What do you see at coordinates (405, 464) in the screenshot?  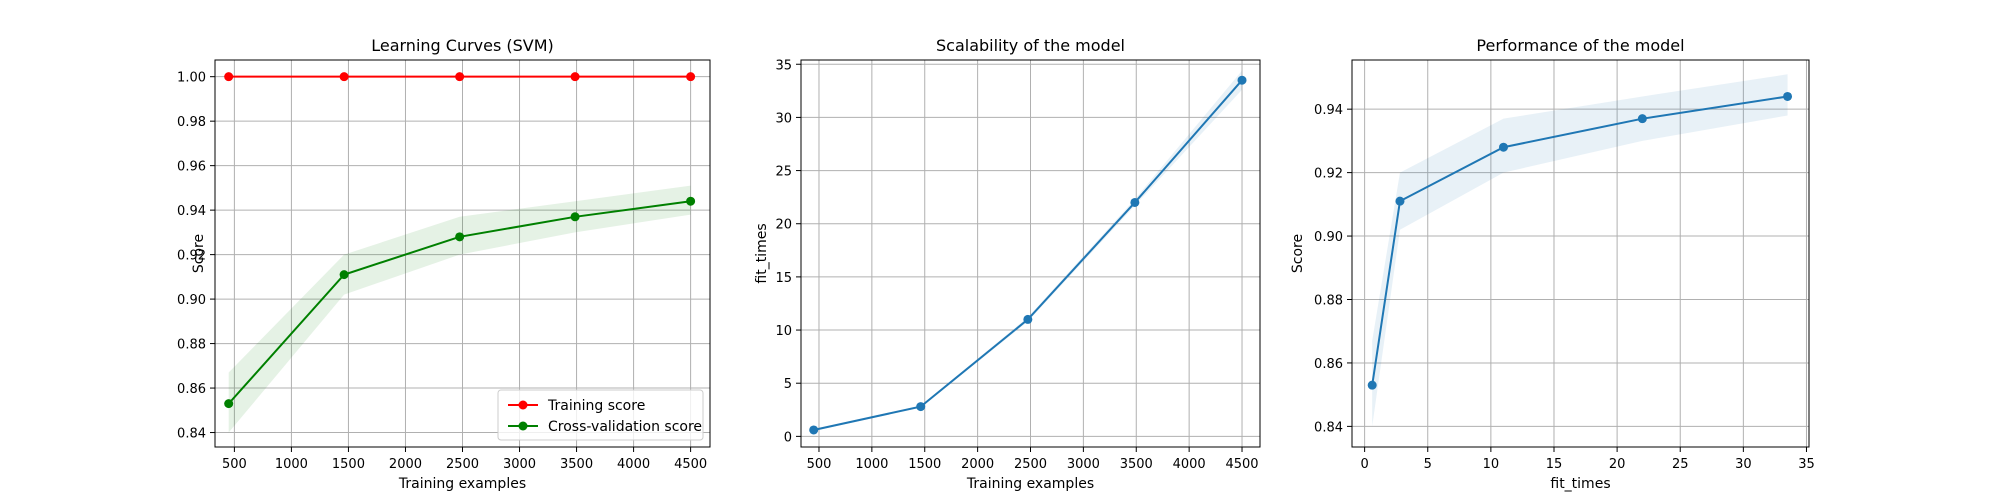 I see `learning-curves-x-tick-label: 2000` at bounding box center [405, 464].